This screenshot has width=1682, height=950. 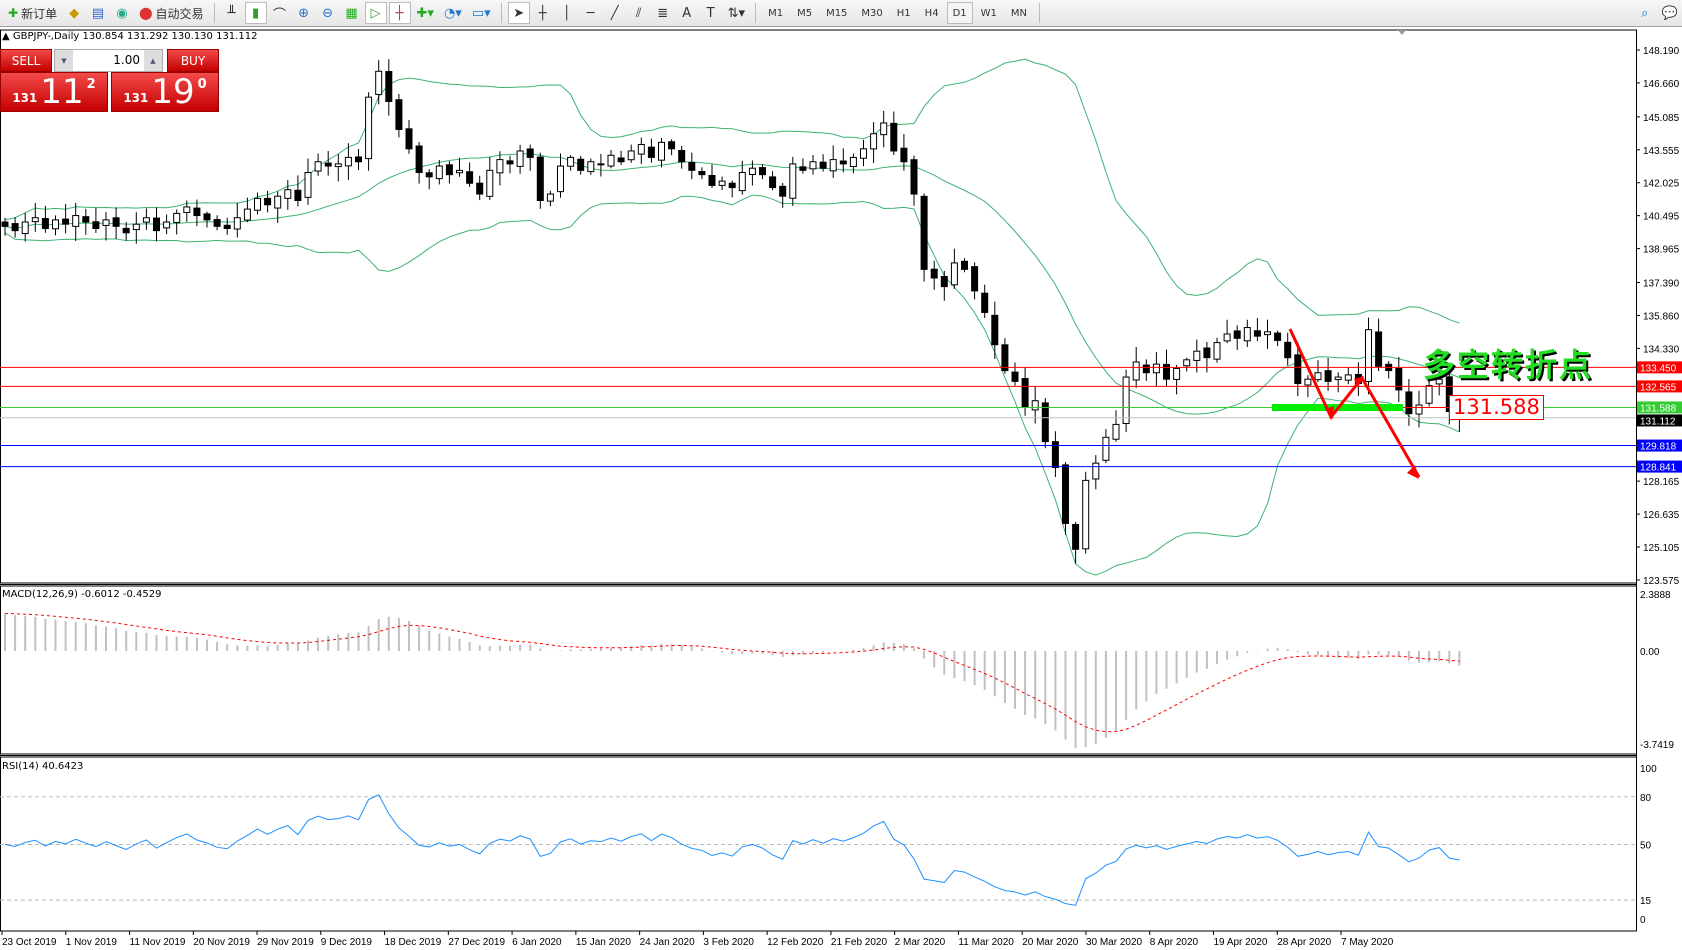 What do you see at coordinates (663, 13) in the screenshot?
I see `fibonacci-button: ≣` at bounding box center [663, 13].